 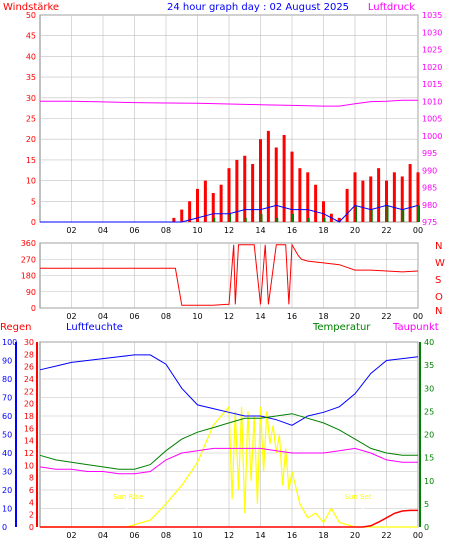 I want to click on pressure-axis-title: Luftdruck, so click(x=391, y=7).